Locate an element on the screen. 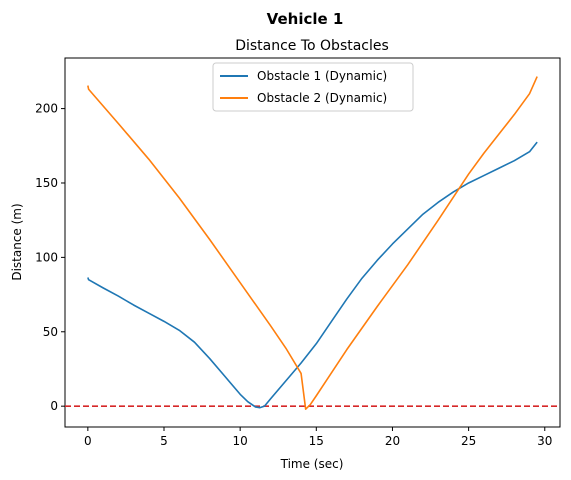 Image resolution: width=571 pixels, height=480 pixels. x-axis-ticks: 0 5 10 15 20 25 30 is located at coordinates (318, 437).